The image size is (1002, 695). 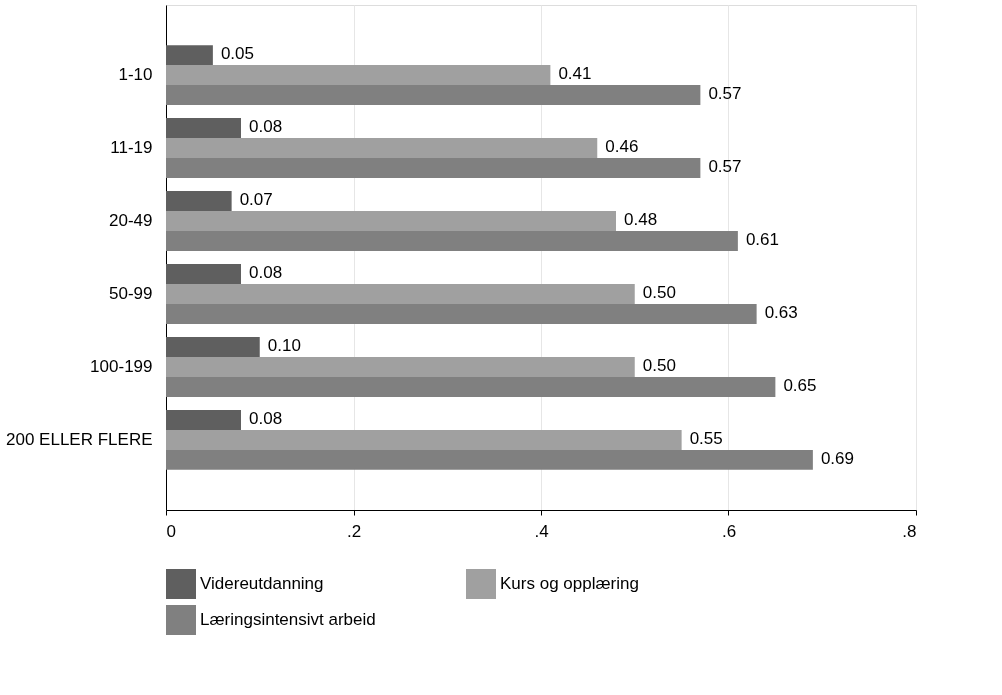 What do you see at coordinates (284, 346) in the screenshot?
I see `data-label: 0.10` at bounding box center [284, 346].